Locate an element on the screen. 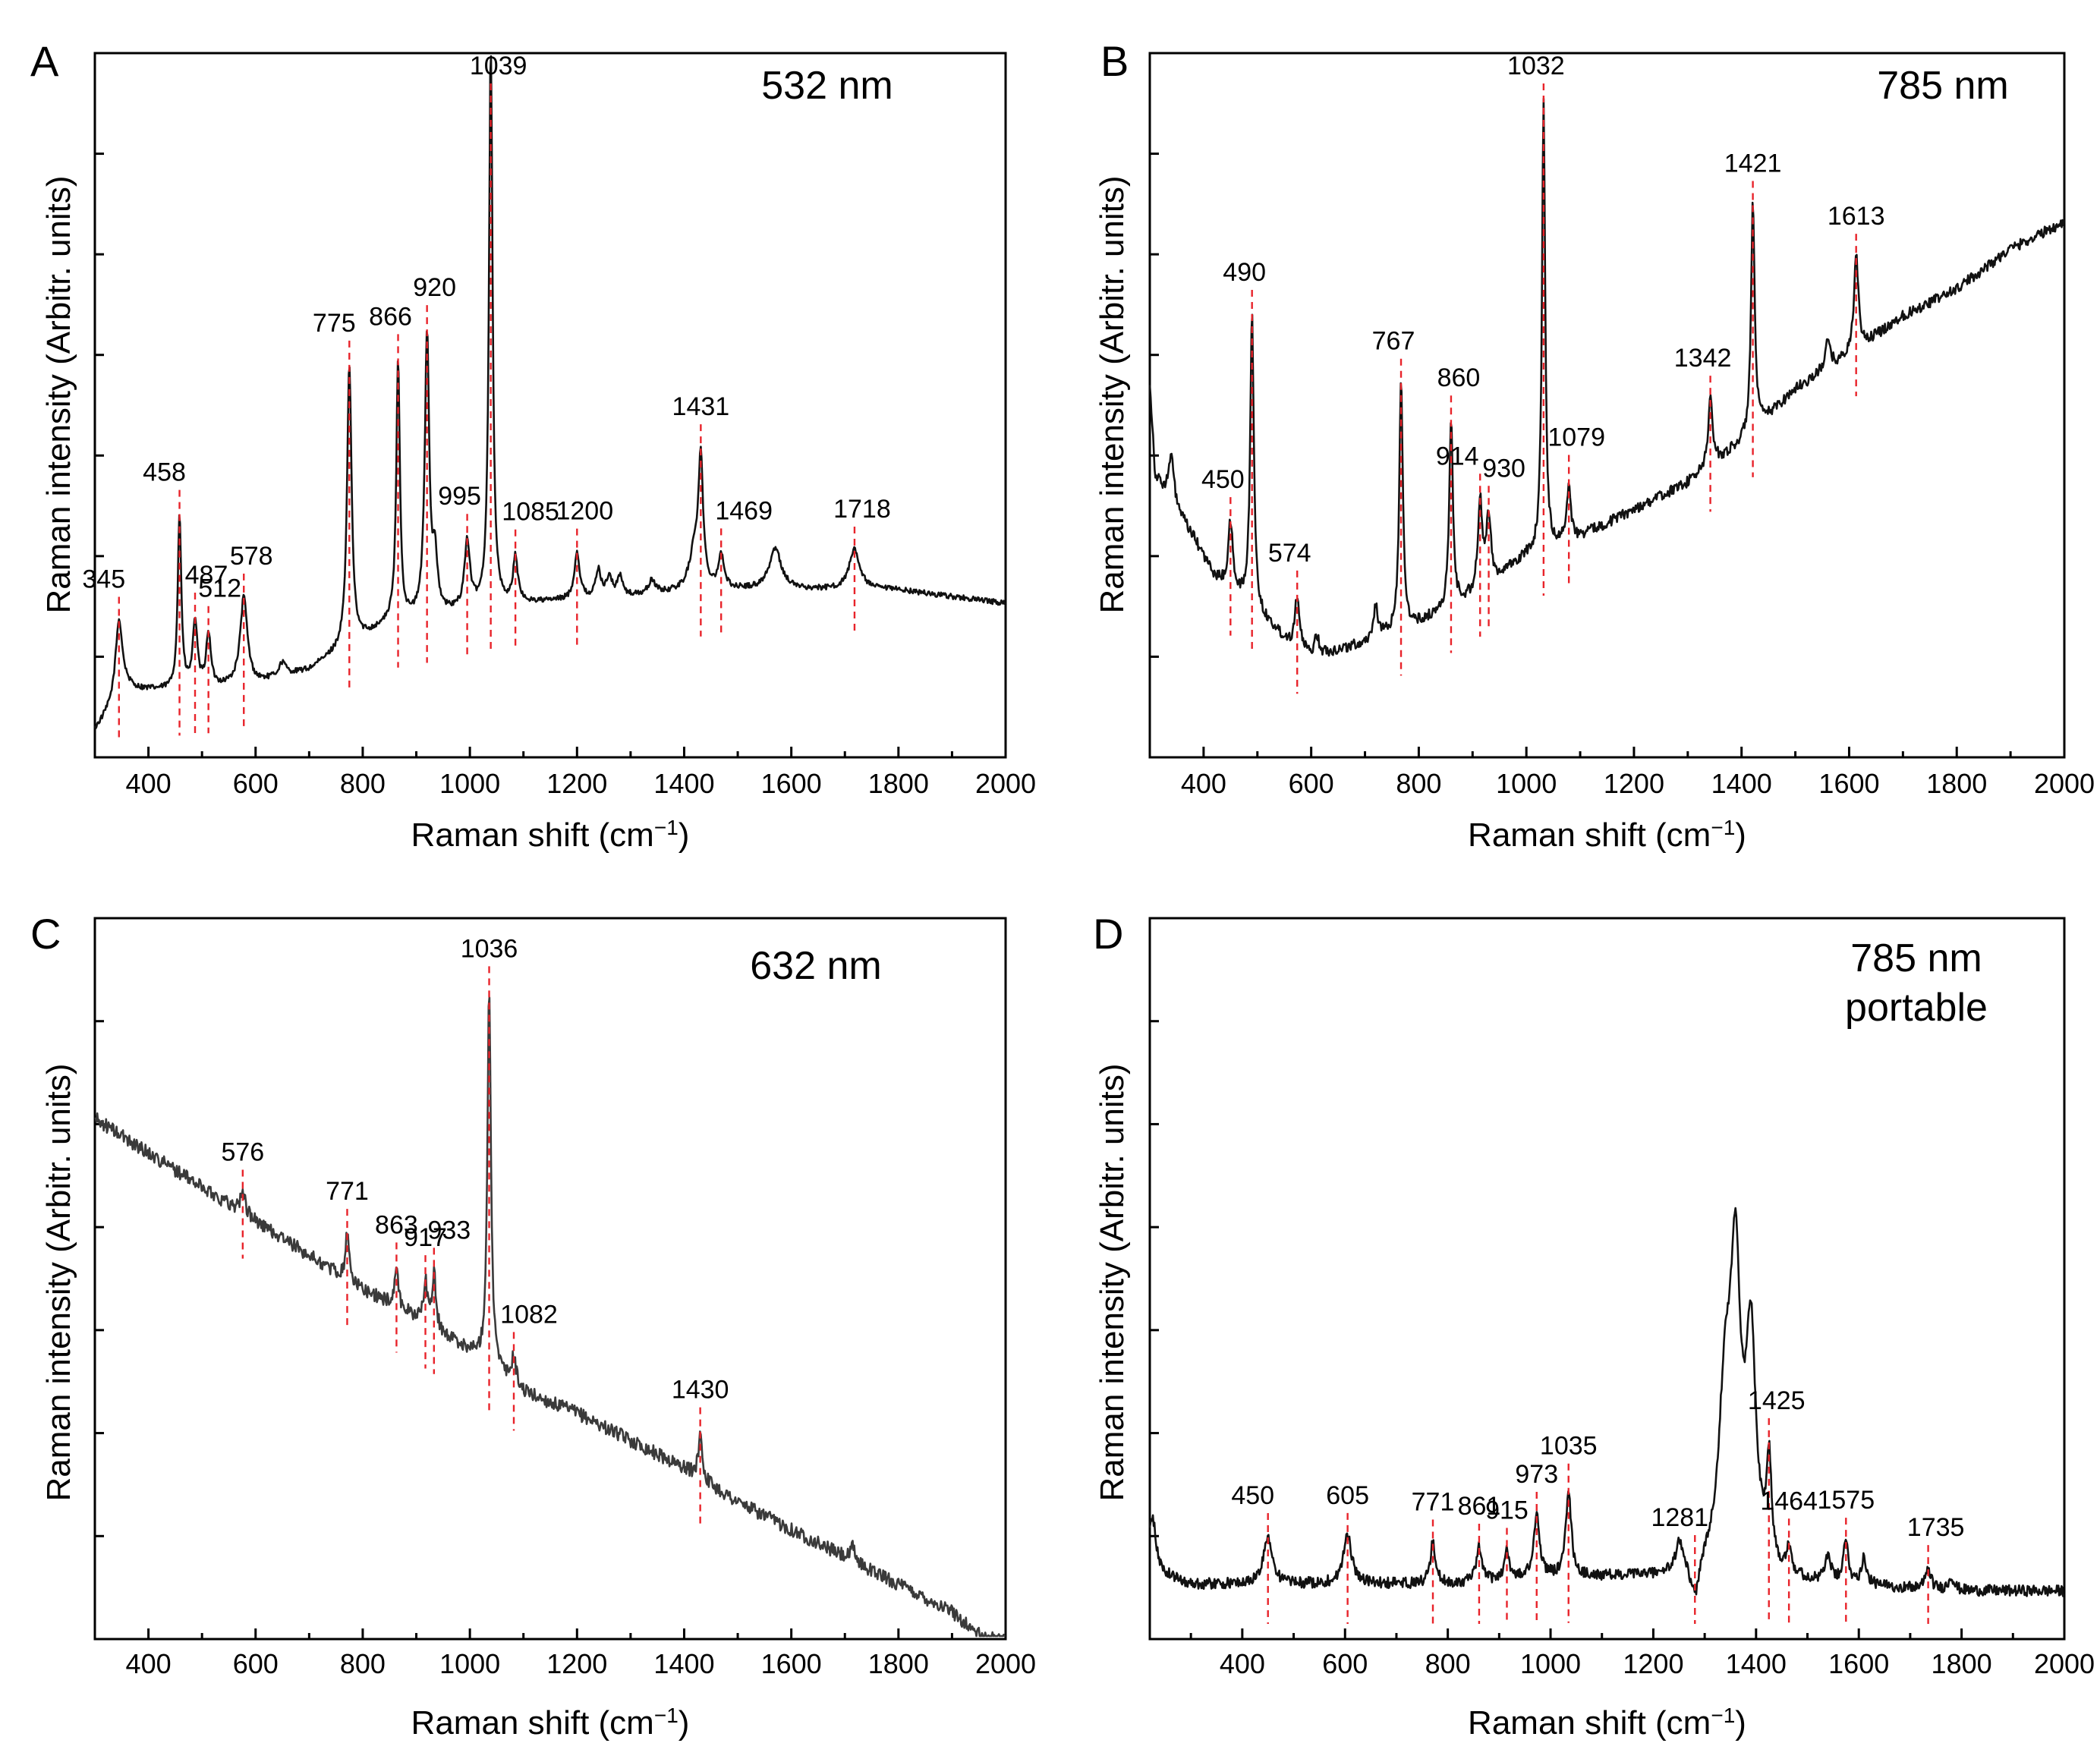 The image size is (2100, 1762). peak-label: 487 is located at coordinates (207, 575).